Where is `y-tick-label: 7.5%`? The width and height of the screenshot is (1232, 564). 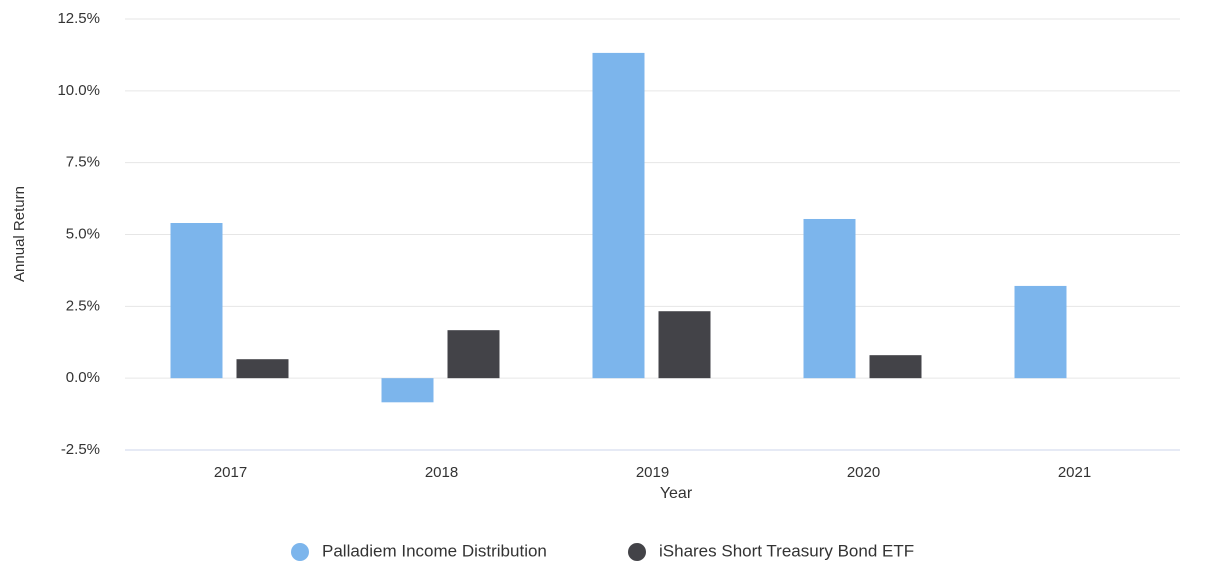
y-tick-label: 7.5% is located at coordinates (83, 162).